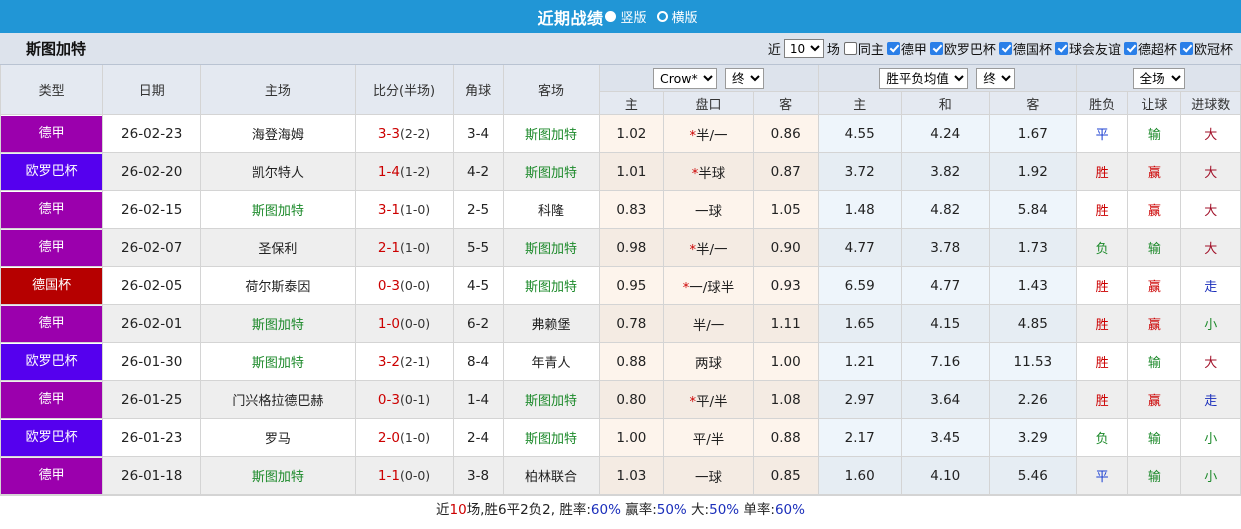 This screenshot has width=1241, height=529. I want to click on cell-european-home-odds: 1.48, so click(859, 209).